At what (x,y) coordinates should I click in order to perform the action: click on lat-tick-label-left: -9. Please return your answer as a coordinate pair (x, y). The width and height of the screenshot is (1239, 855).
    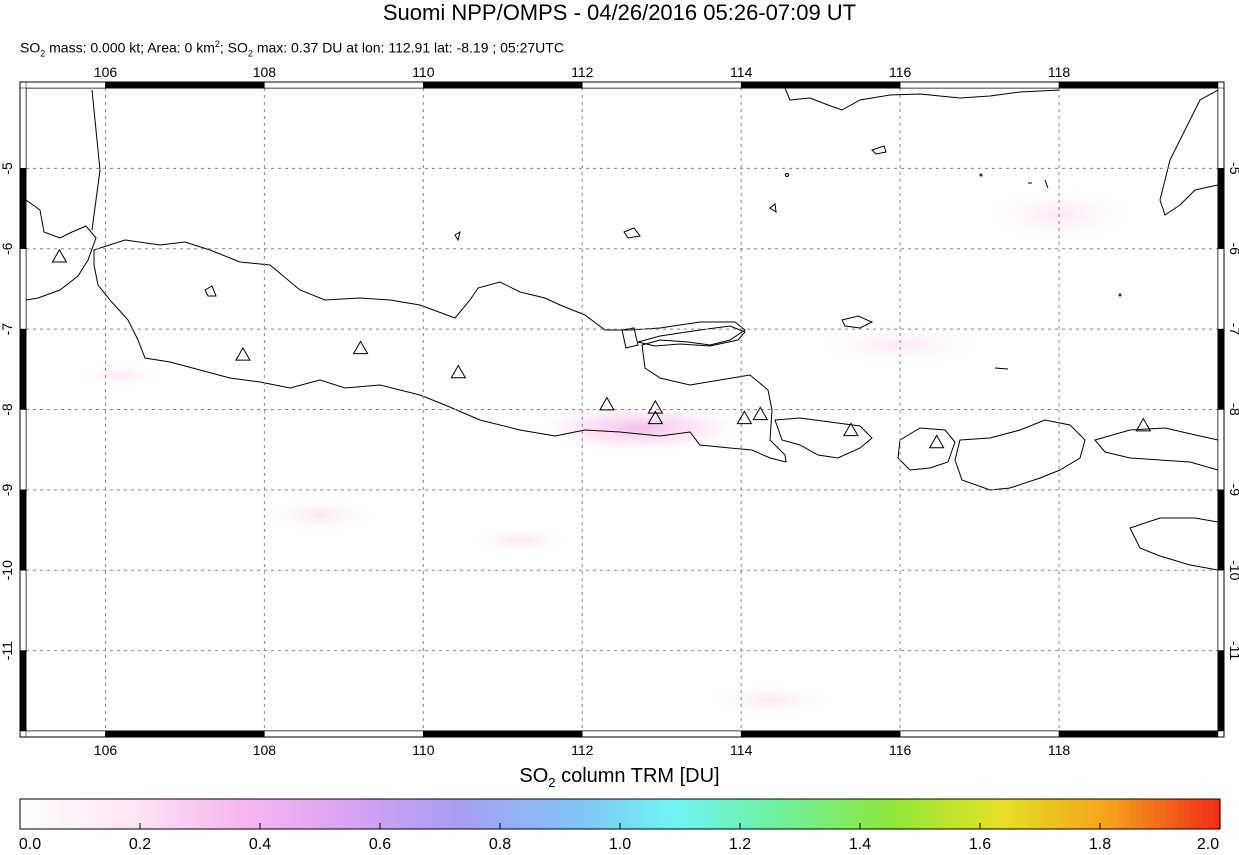
    Looking at the image, I should click on (7, 489).